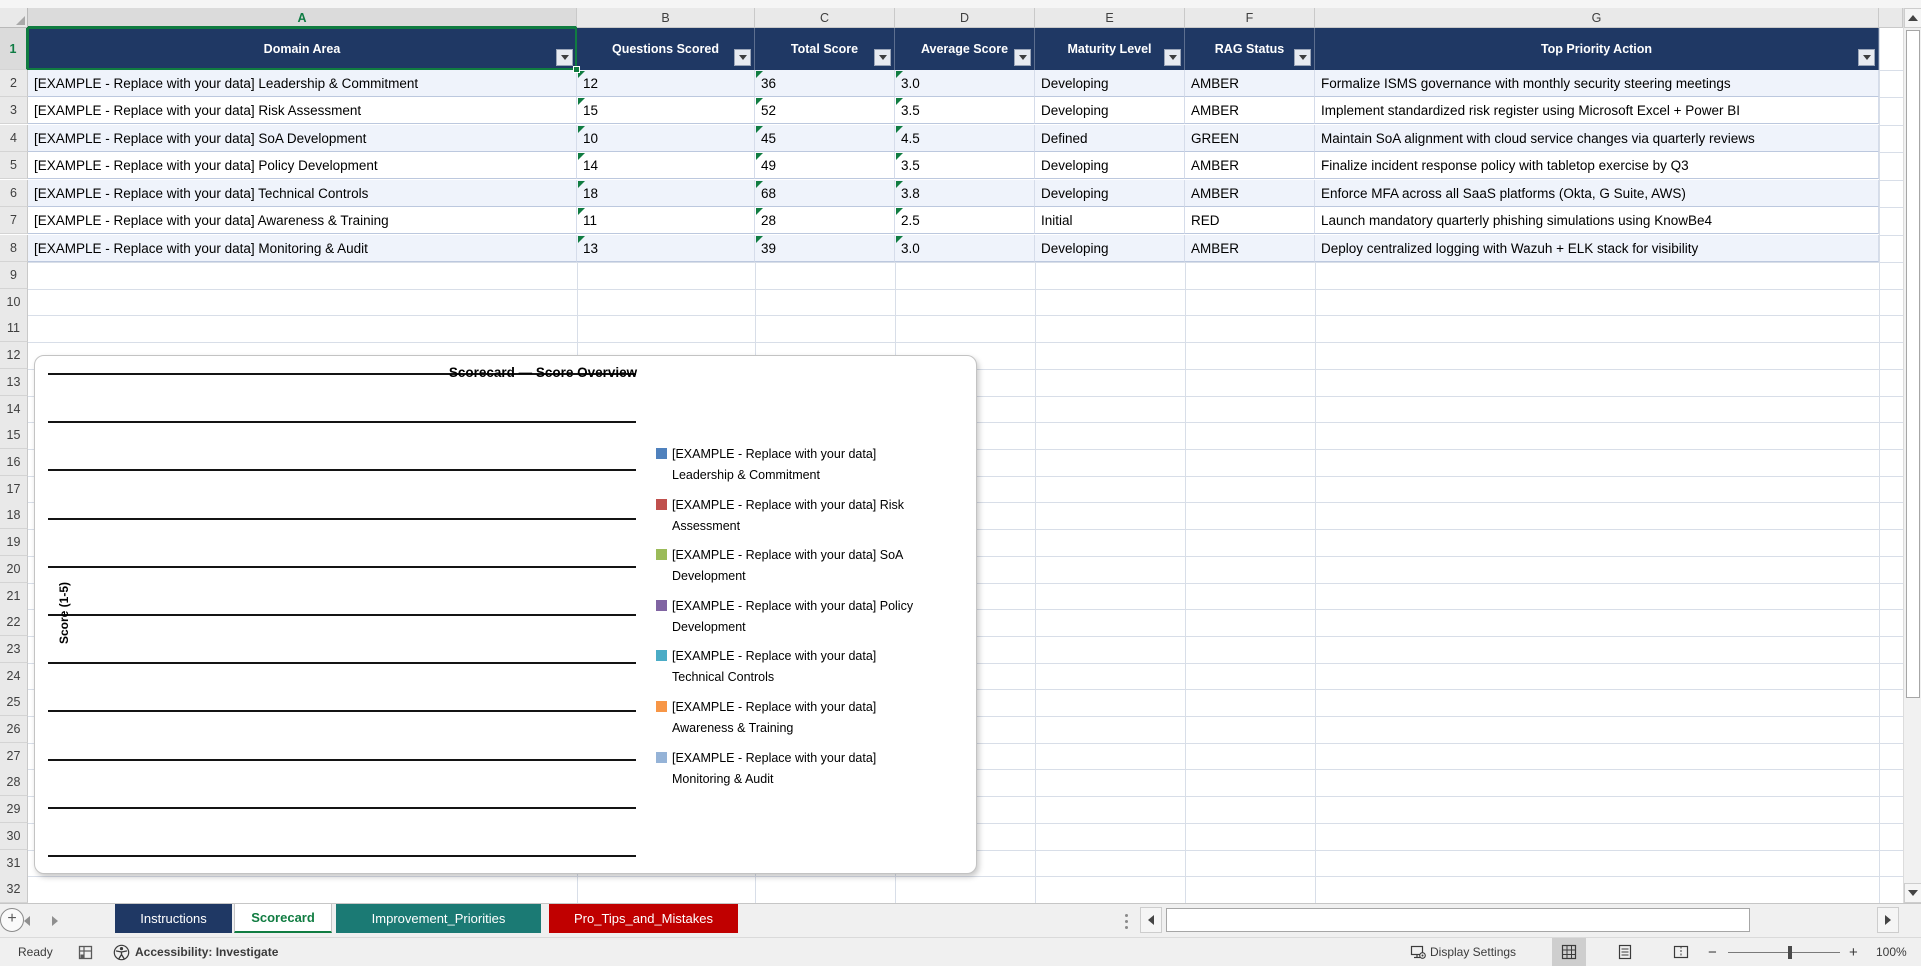 Image resolution: width=1921 pixels, height=966 pixels. What do you see at coordinates (1790, 952) in the screenshot?
I see `zoom-slider-thumb` at bounding box center [1790, 952].